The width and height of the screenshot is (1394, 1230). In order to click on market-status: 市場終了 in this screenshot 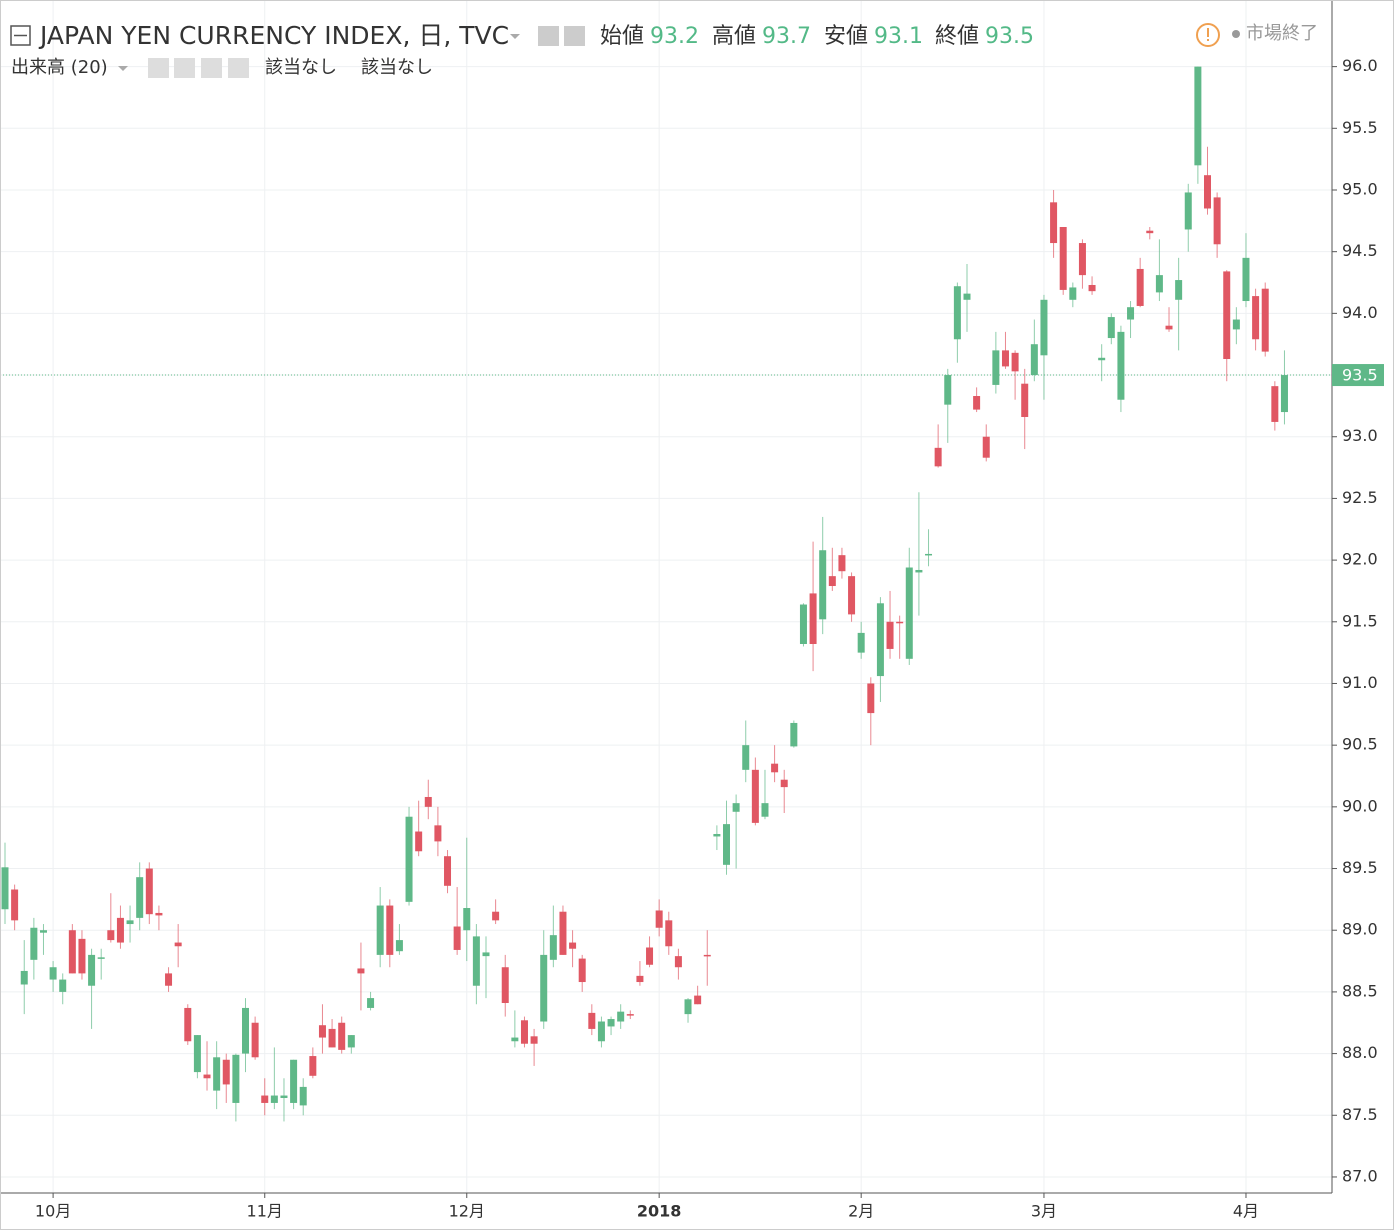, I will do `click(1282, 33)`.